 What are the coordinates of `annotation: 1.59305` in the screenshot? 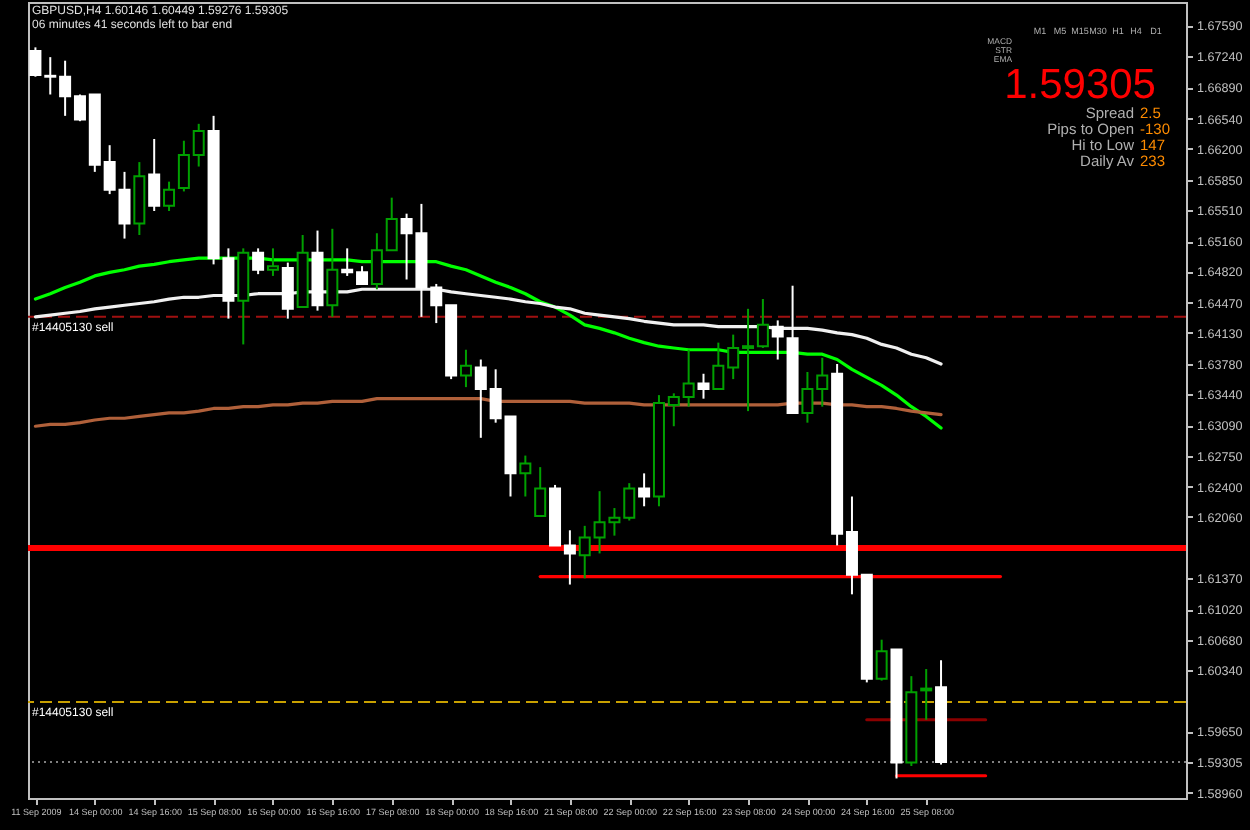 It's located at (1080, 85).